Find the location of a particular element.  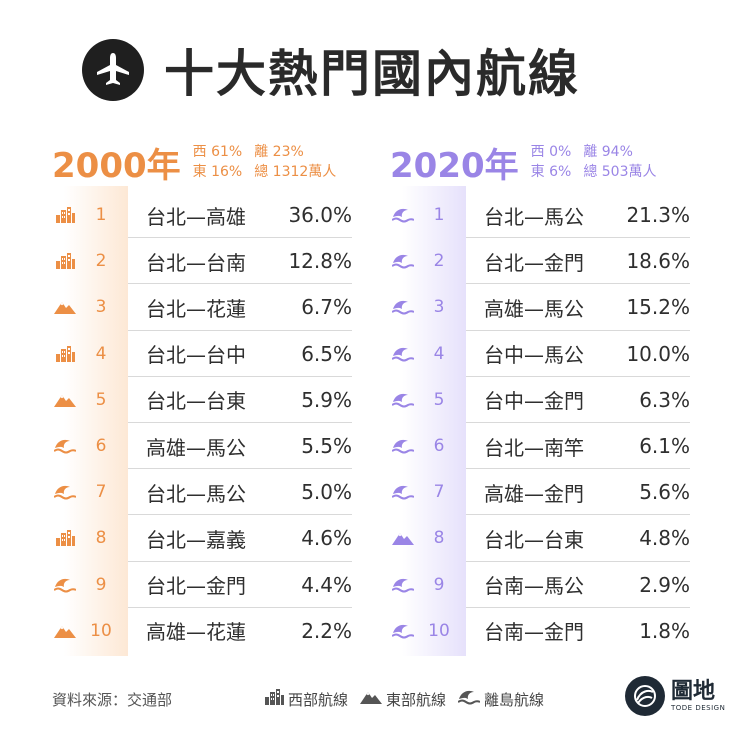

route-share: 6.5% is located at coordinates (326, 353).